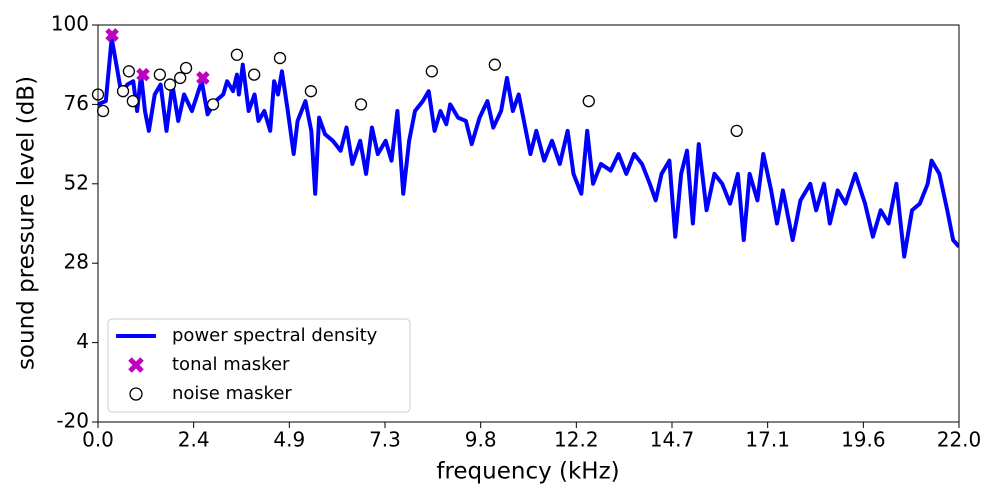 This screenshot has width=1000, height=500. Describe the element at coordinates (275, 335) in the screenshot. I see `legend-label: power spectral density` at that location.